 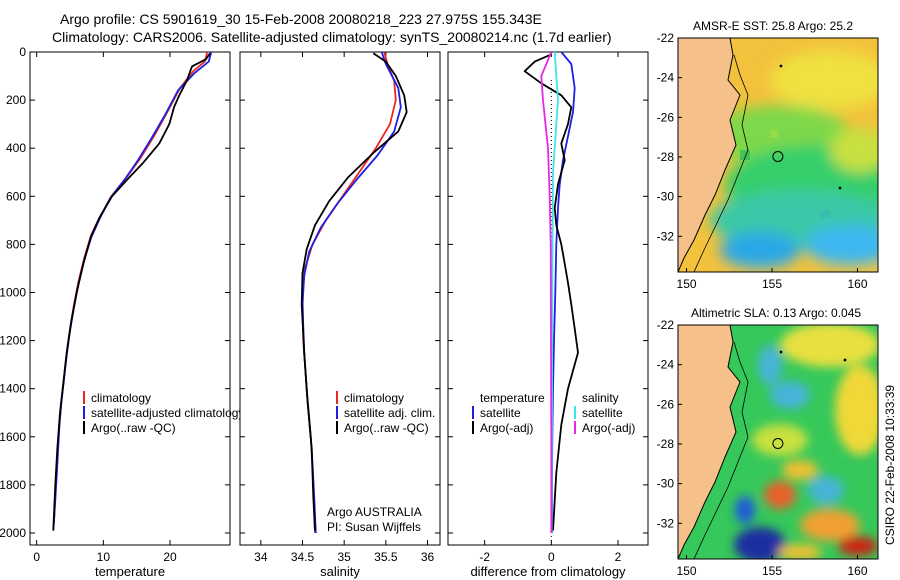 I want to click on x-tick-label: 10, so click(x=104, y=557).